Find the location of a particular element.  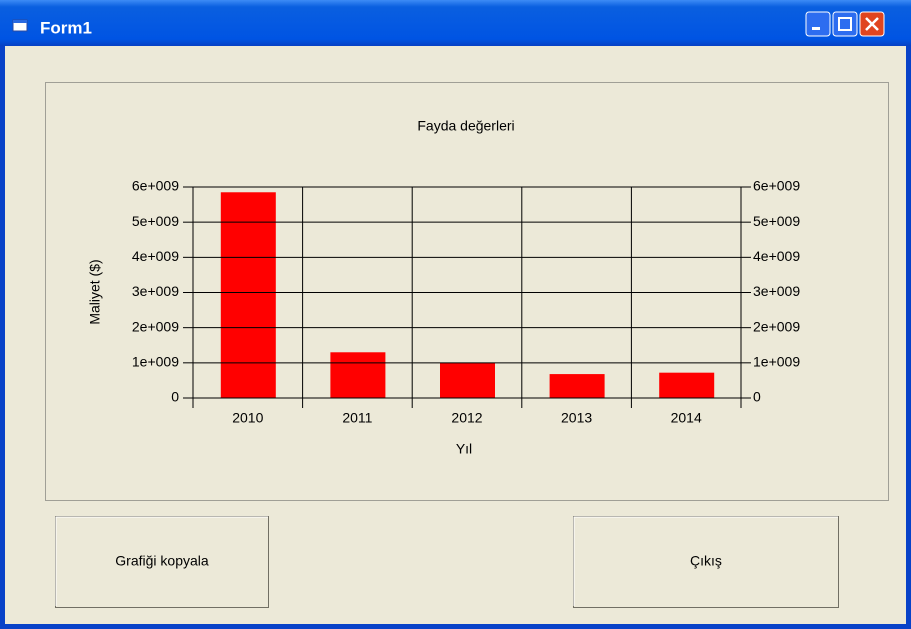

maximize-icon is located at coordinates (845, 24).